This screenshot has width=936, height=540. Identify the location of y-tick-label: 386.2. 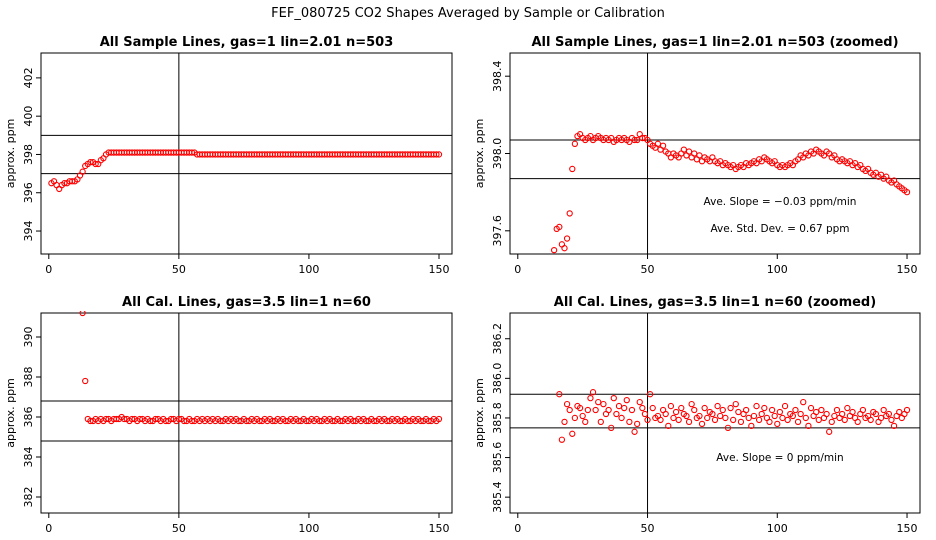
(497, 339).